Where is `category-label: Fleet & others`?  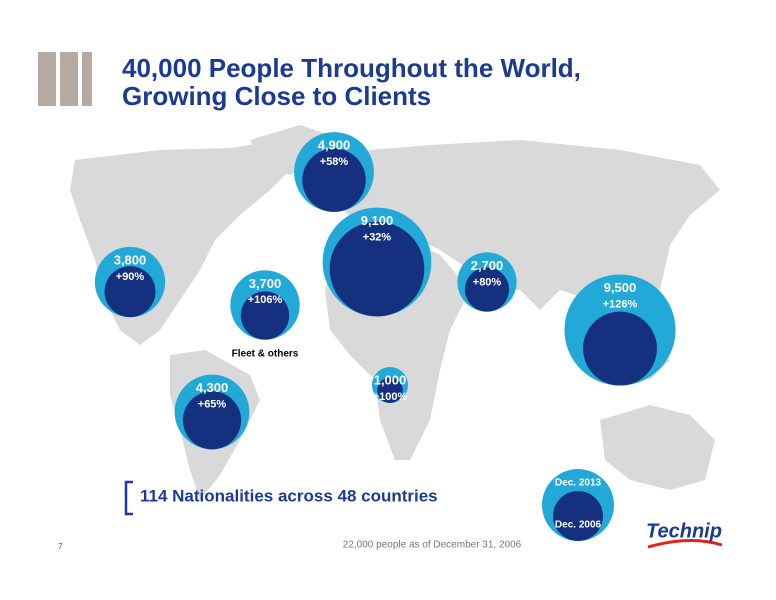
category-label: Fleet & others is located at coordinates (265, 353).